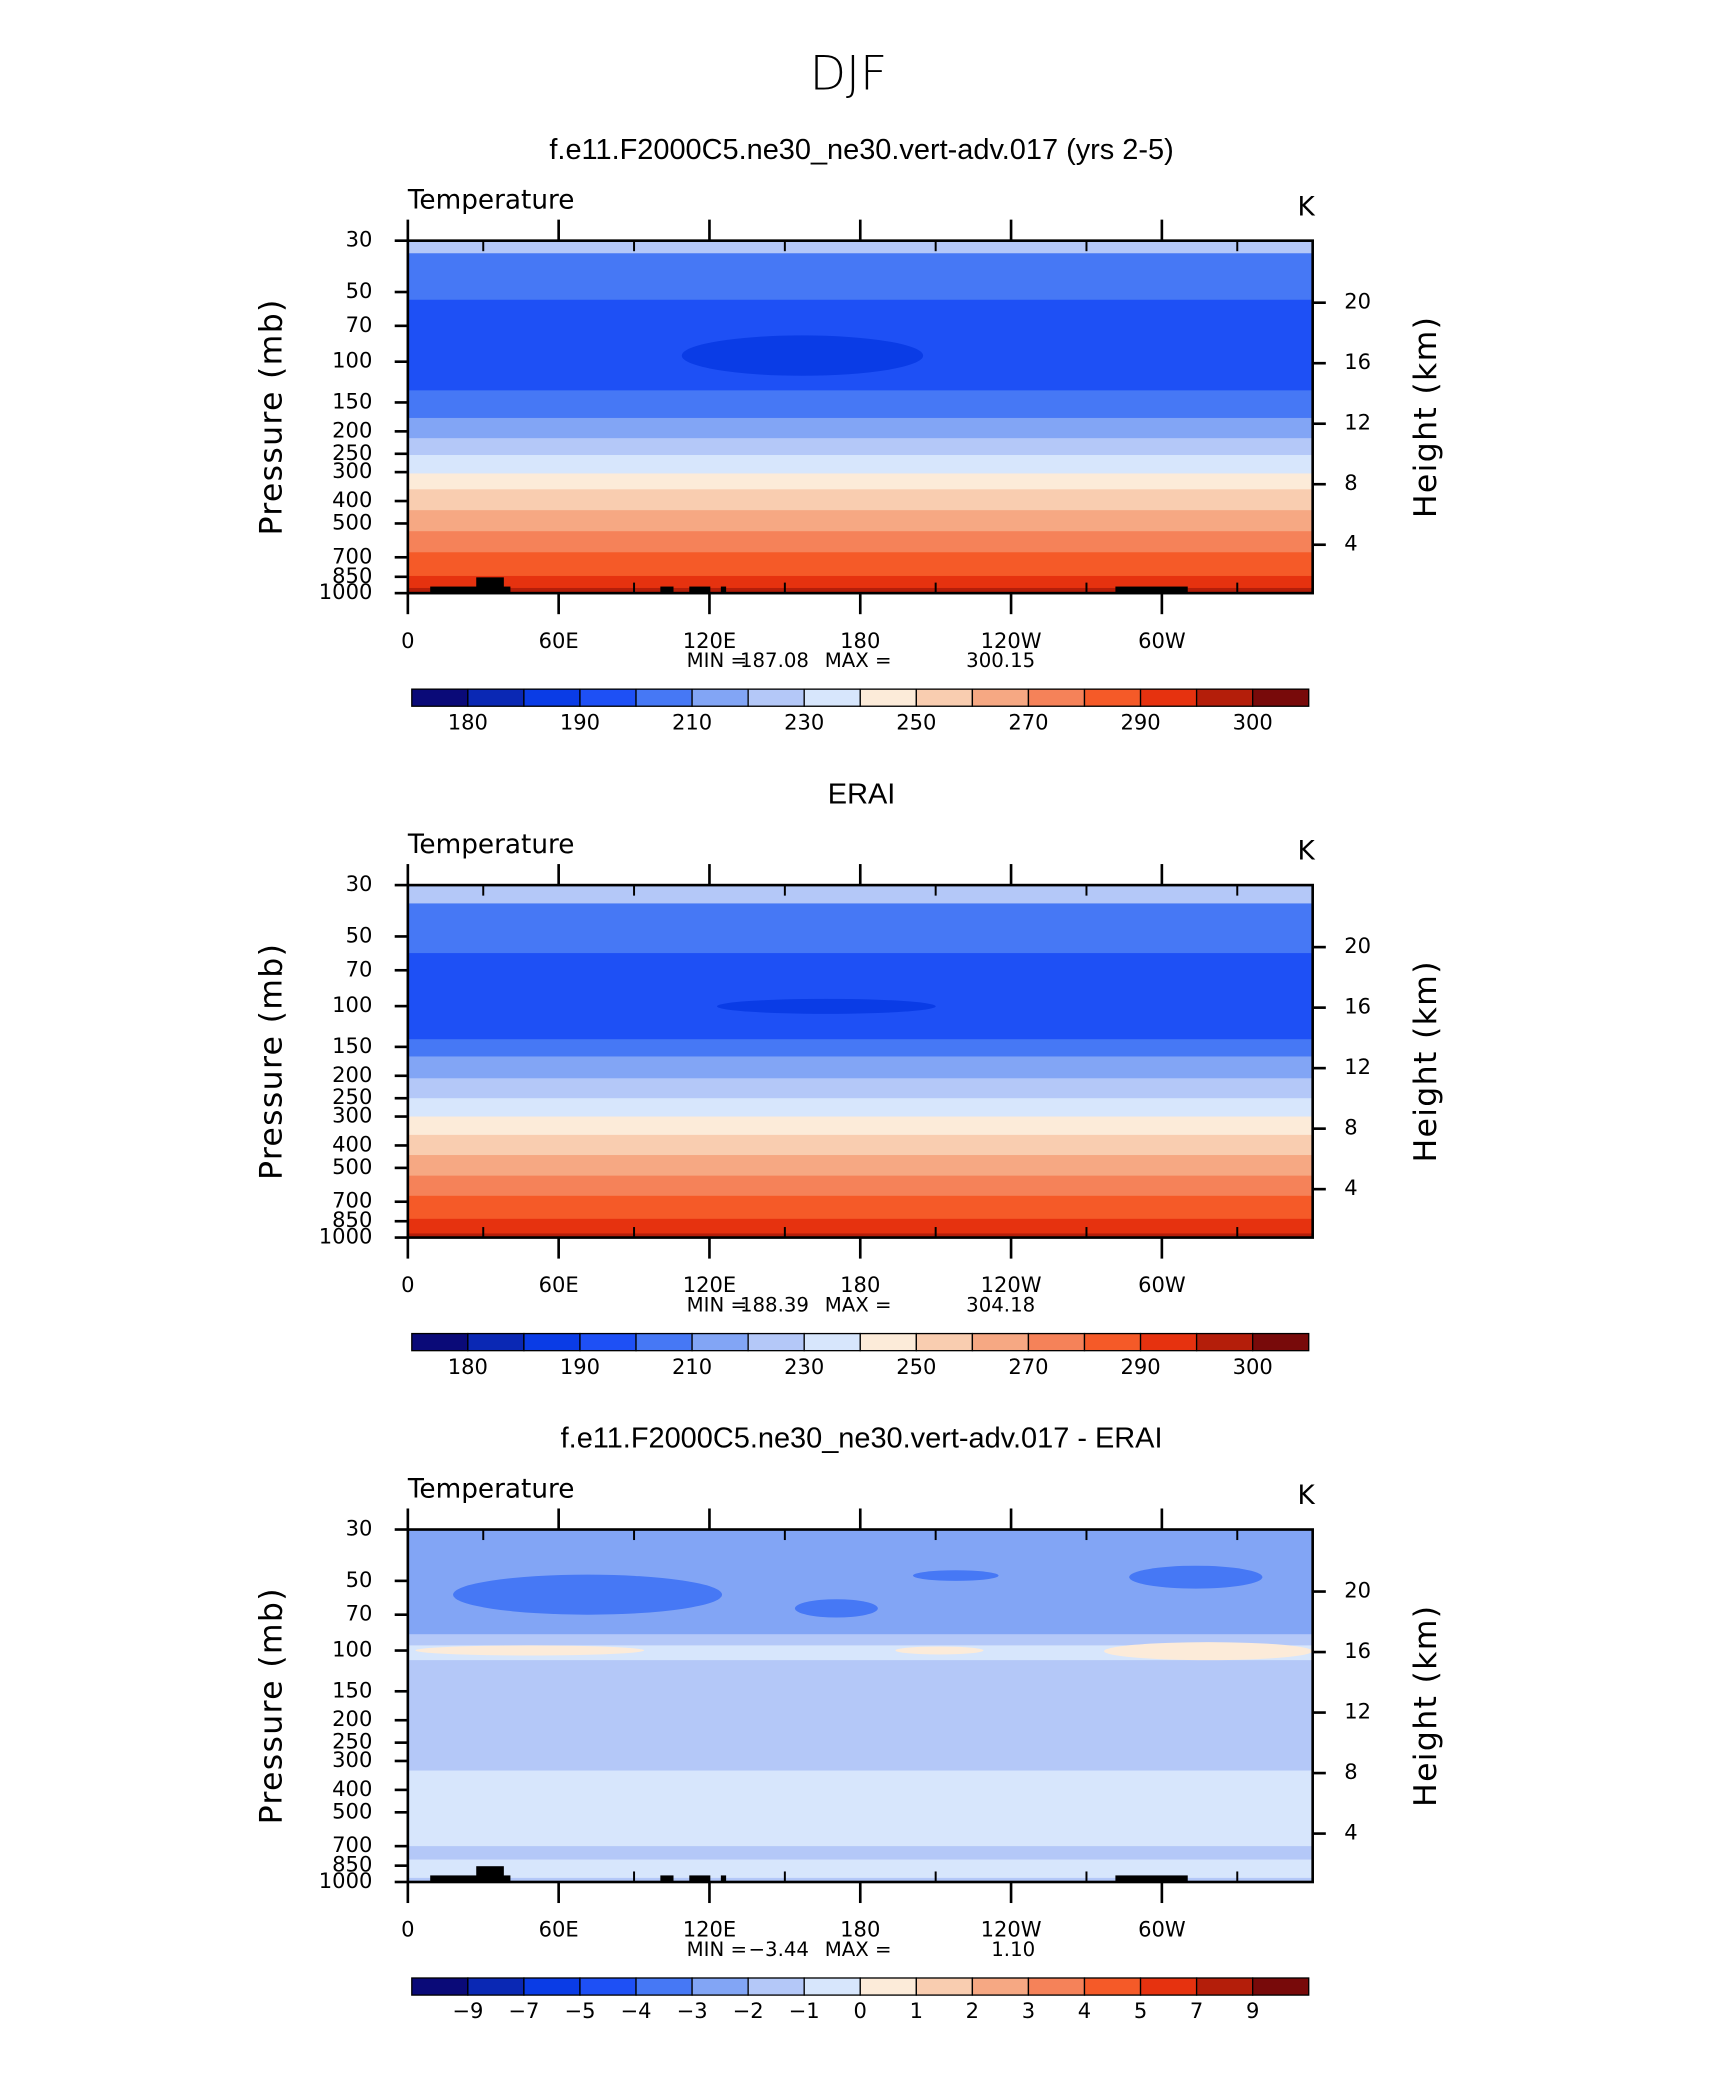  What do you see at coordinates (636, 2010) in the screenshot?
I see `colorbar-label: −4` at bounding box center [636, 2010].